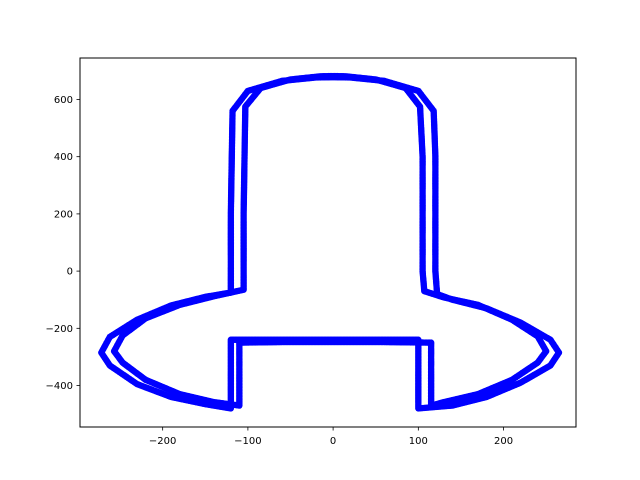 The image size is (640, 480). Describe the element at coordinates (162, 441) in the screenshot. I see `x-tick-label: −200` at that location.